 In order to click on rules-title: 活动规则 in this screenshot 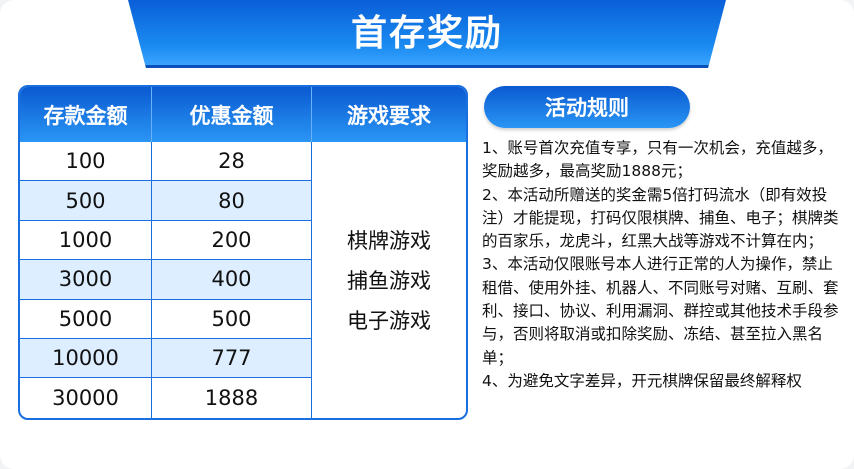, I will do `click(587, 107)`.